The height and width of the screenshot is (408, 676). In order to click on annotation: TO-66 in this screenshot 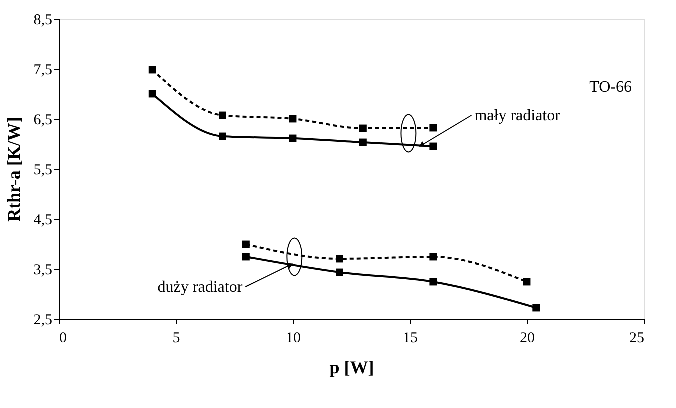, I will do `click(611, 87)`.